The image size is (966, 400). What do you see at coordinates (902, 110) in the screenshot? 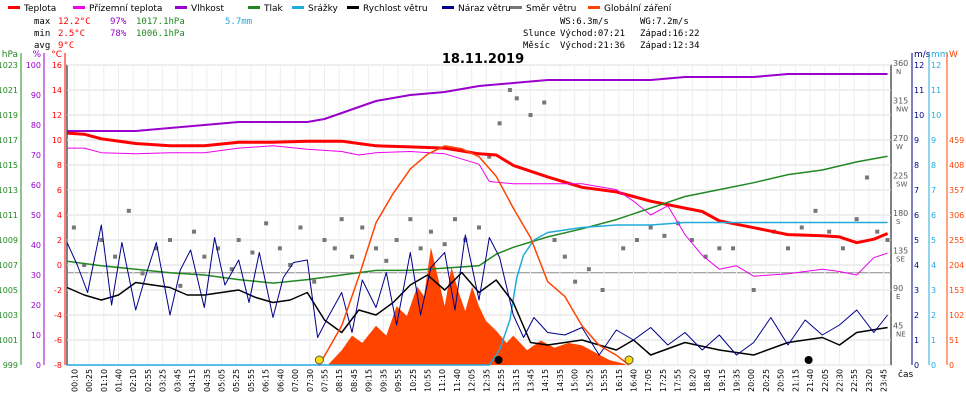
I see `wdir-direction-label: NW` at bounding box center [902, 110].